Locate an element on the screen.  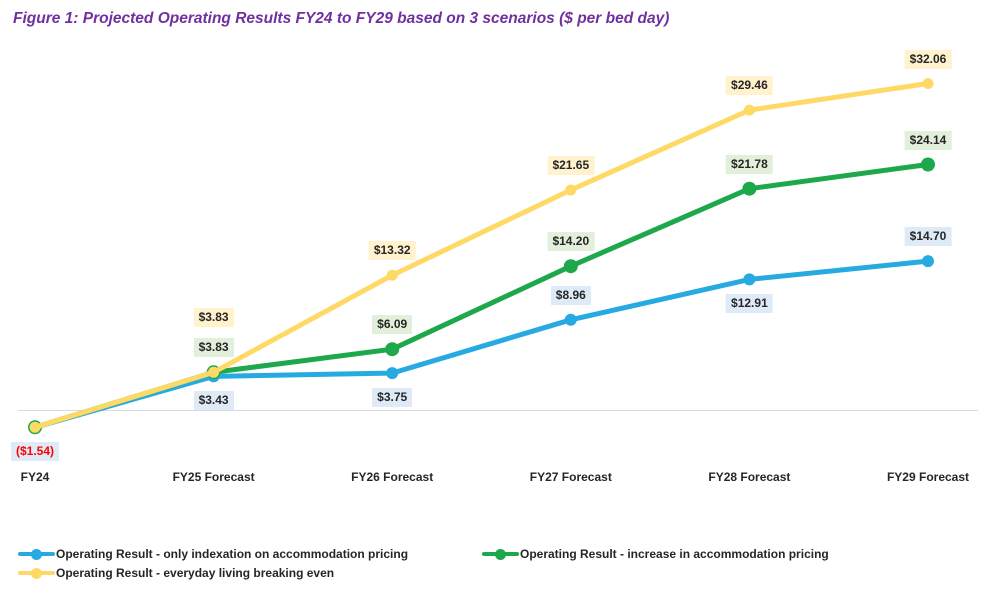
data-label-series0-1: $3.43 is located at coordinates (213, 400).